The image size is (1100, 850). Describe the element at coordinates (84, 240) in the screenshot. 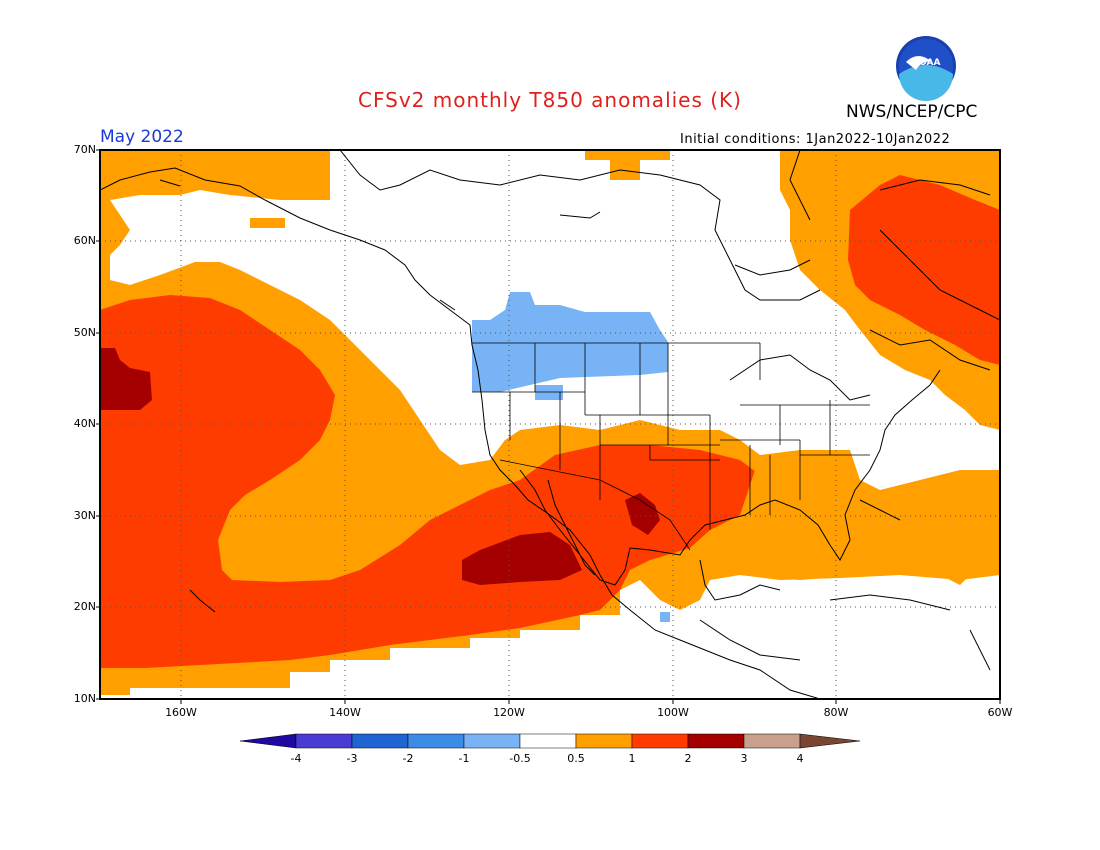

I see `lat-label-60n: 60N` at that location.